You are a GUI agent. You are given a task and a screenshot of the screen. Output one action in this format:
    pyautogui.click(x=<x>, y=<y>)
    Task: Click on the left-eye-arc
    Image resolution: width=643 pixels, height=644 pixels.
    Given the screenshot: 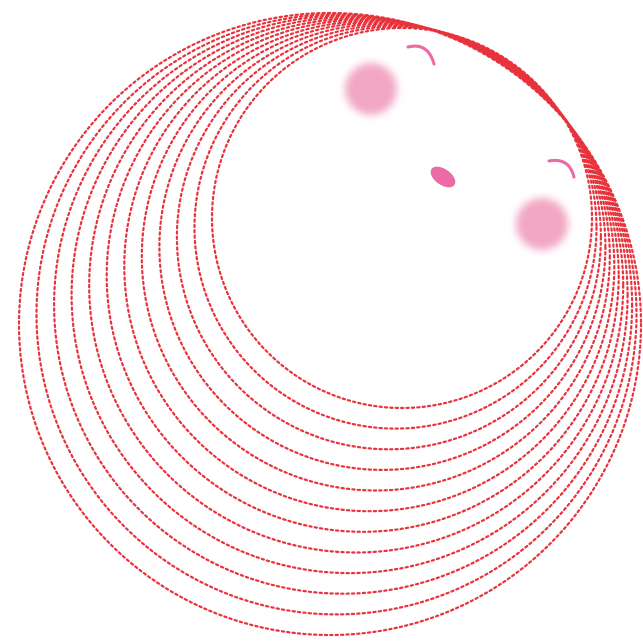 What is the action you would take?
    pyautogui.click(x=421, y=55)
    